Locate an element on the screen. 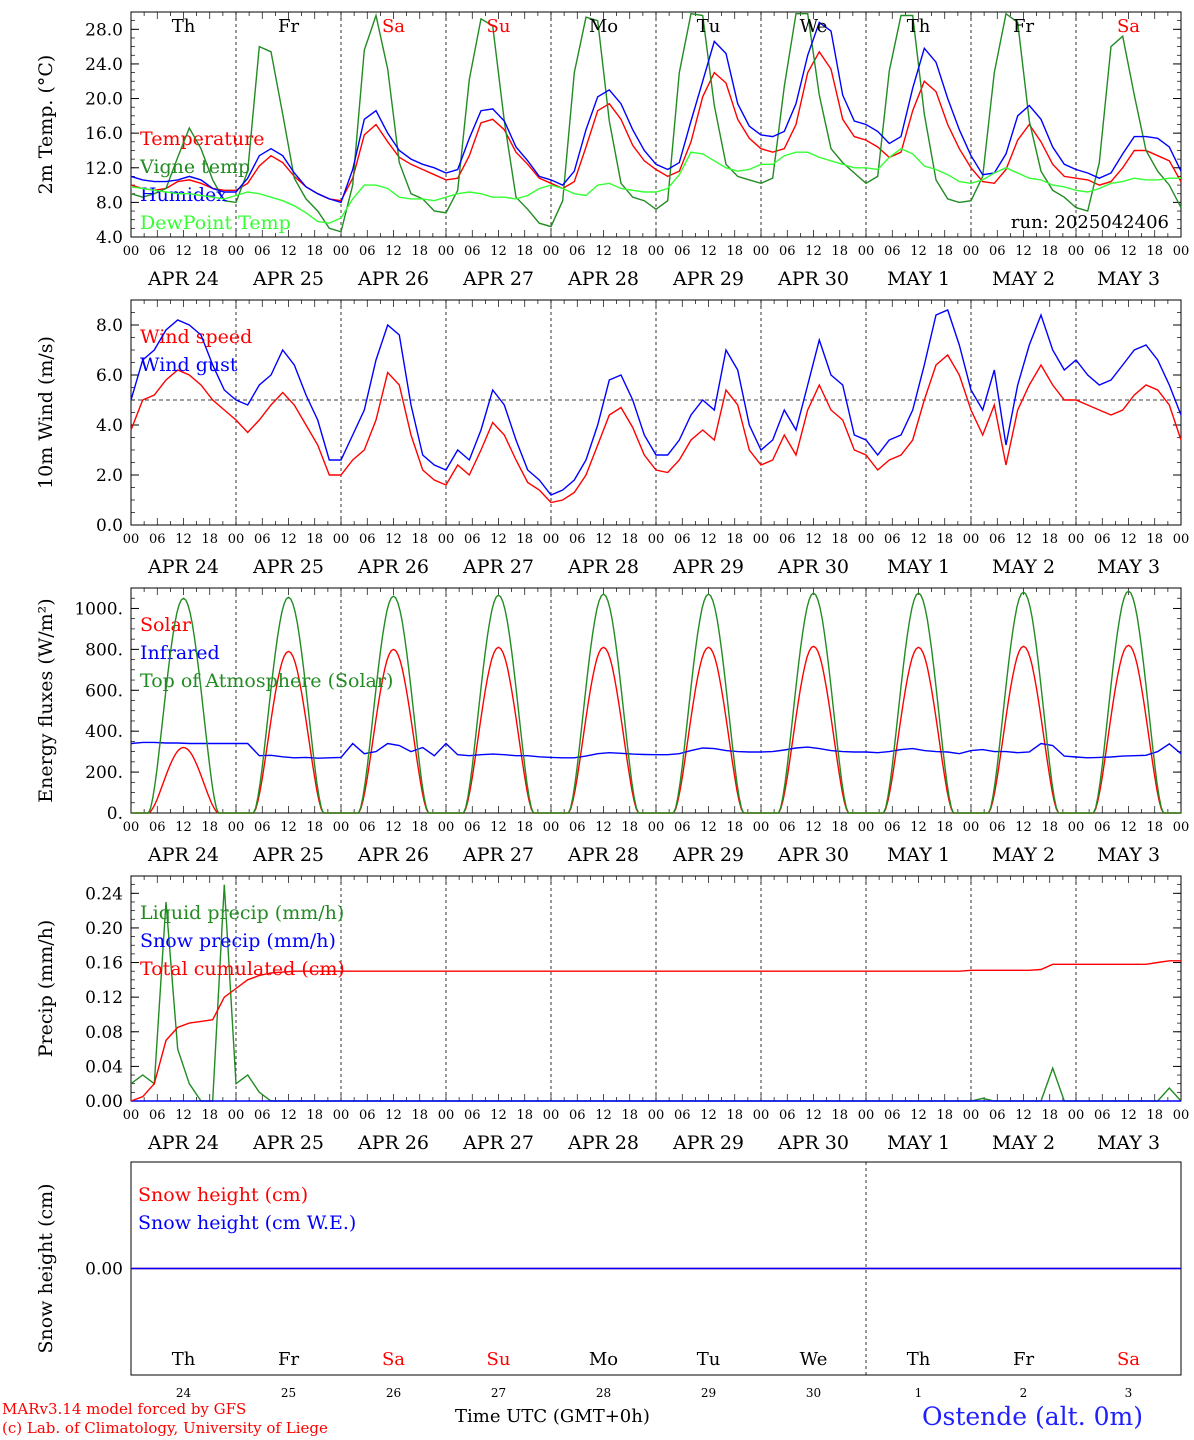 This screenshot has width=1194, height=1440. panel3-date-label: MAY 3 is located at coordinates (1128, 855).